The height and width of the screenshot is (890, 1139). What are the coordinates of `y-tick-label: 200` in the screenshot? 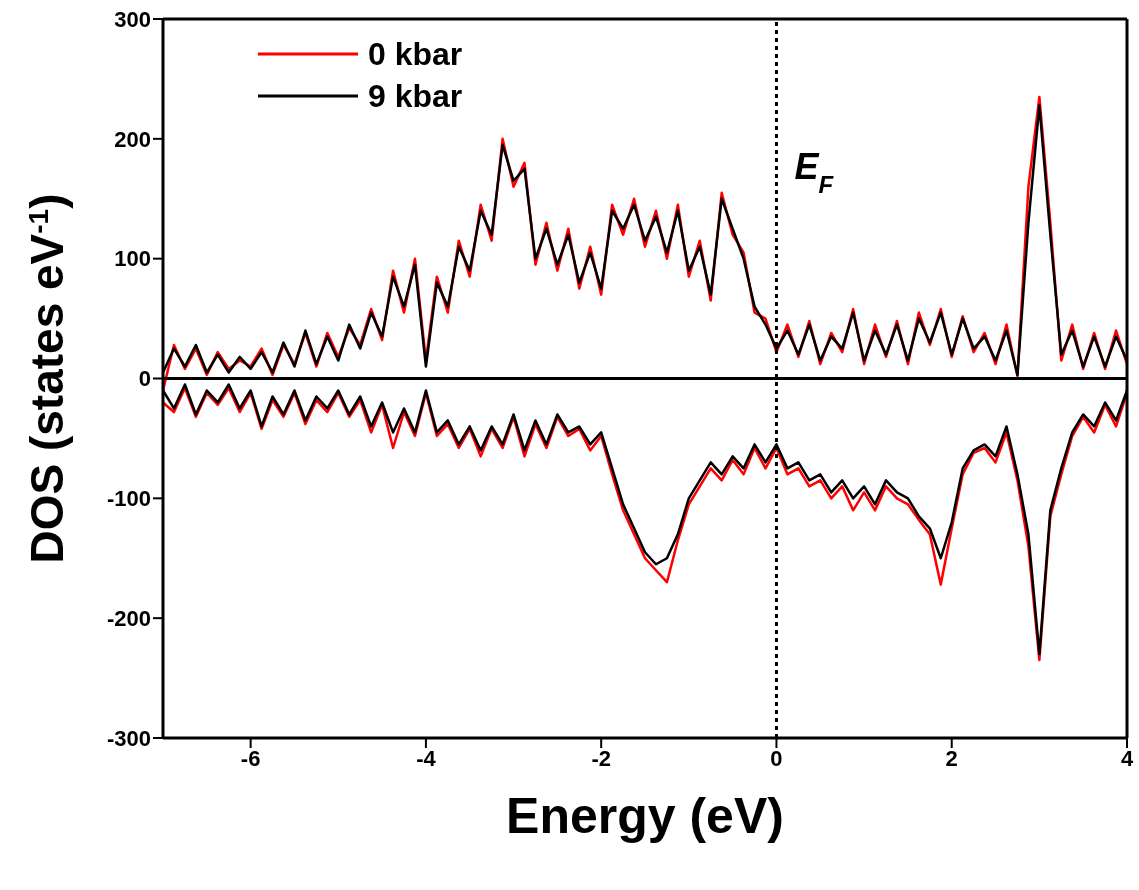 It's located at (132, 139).